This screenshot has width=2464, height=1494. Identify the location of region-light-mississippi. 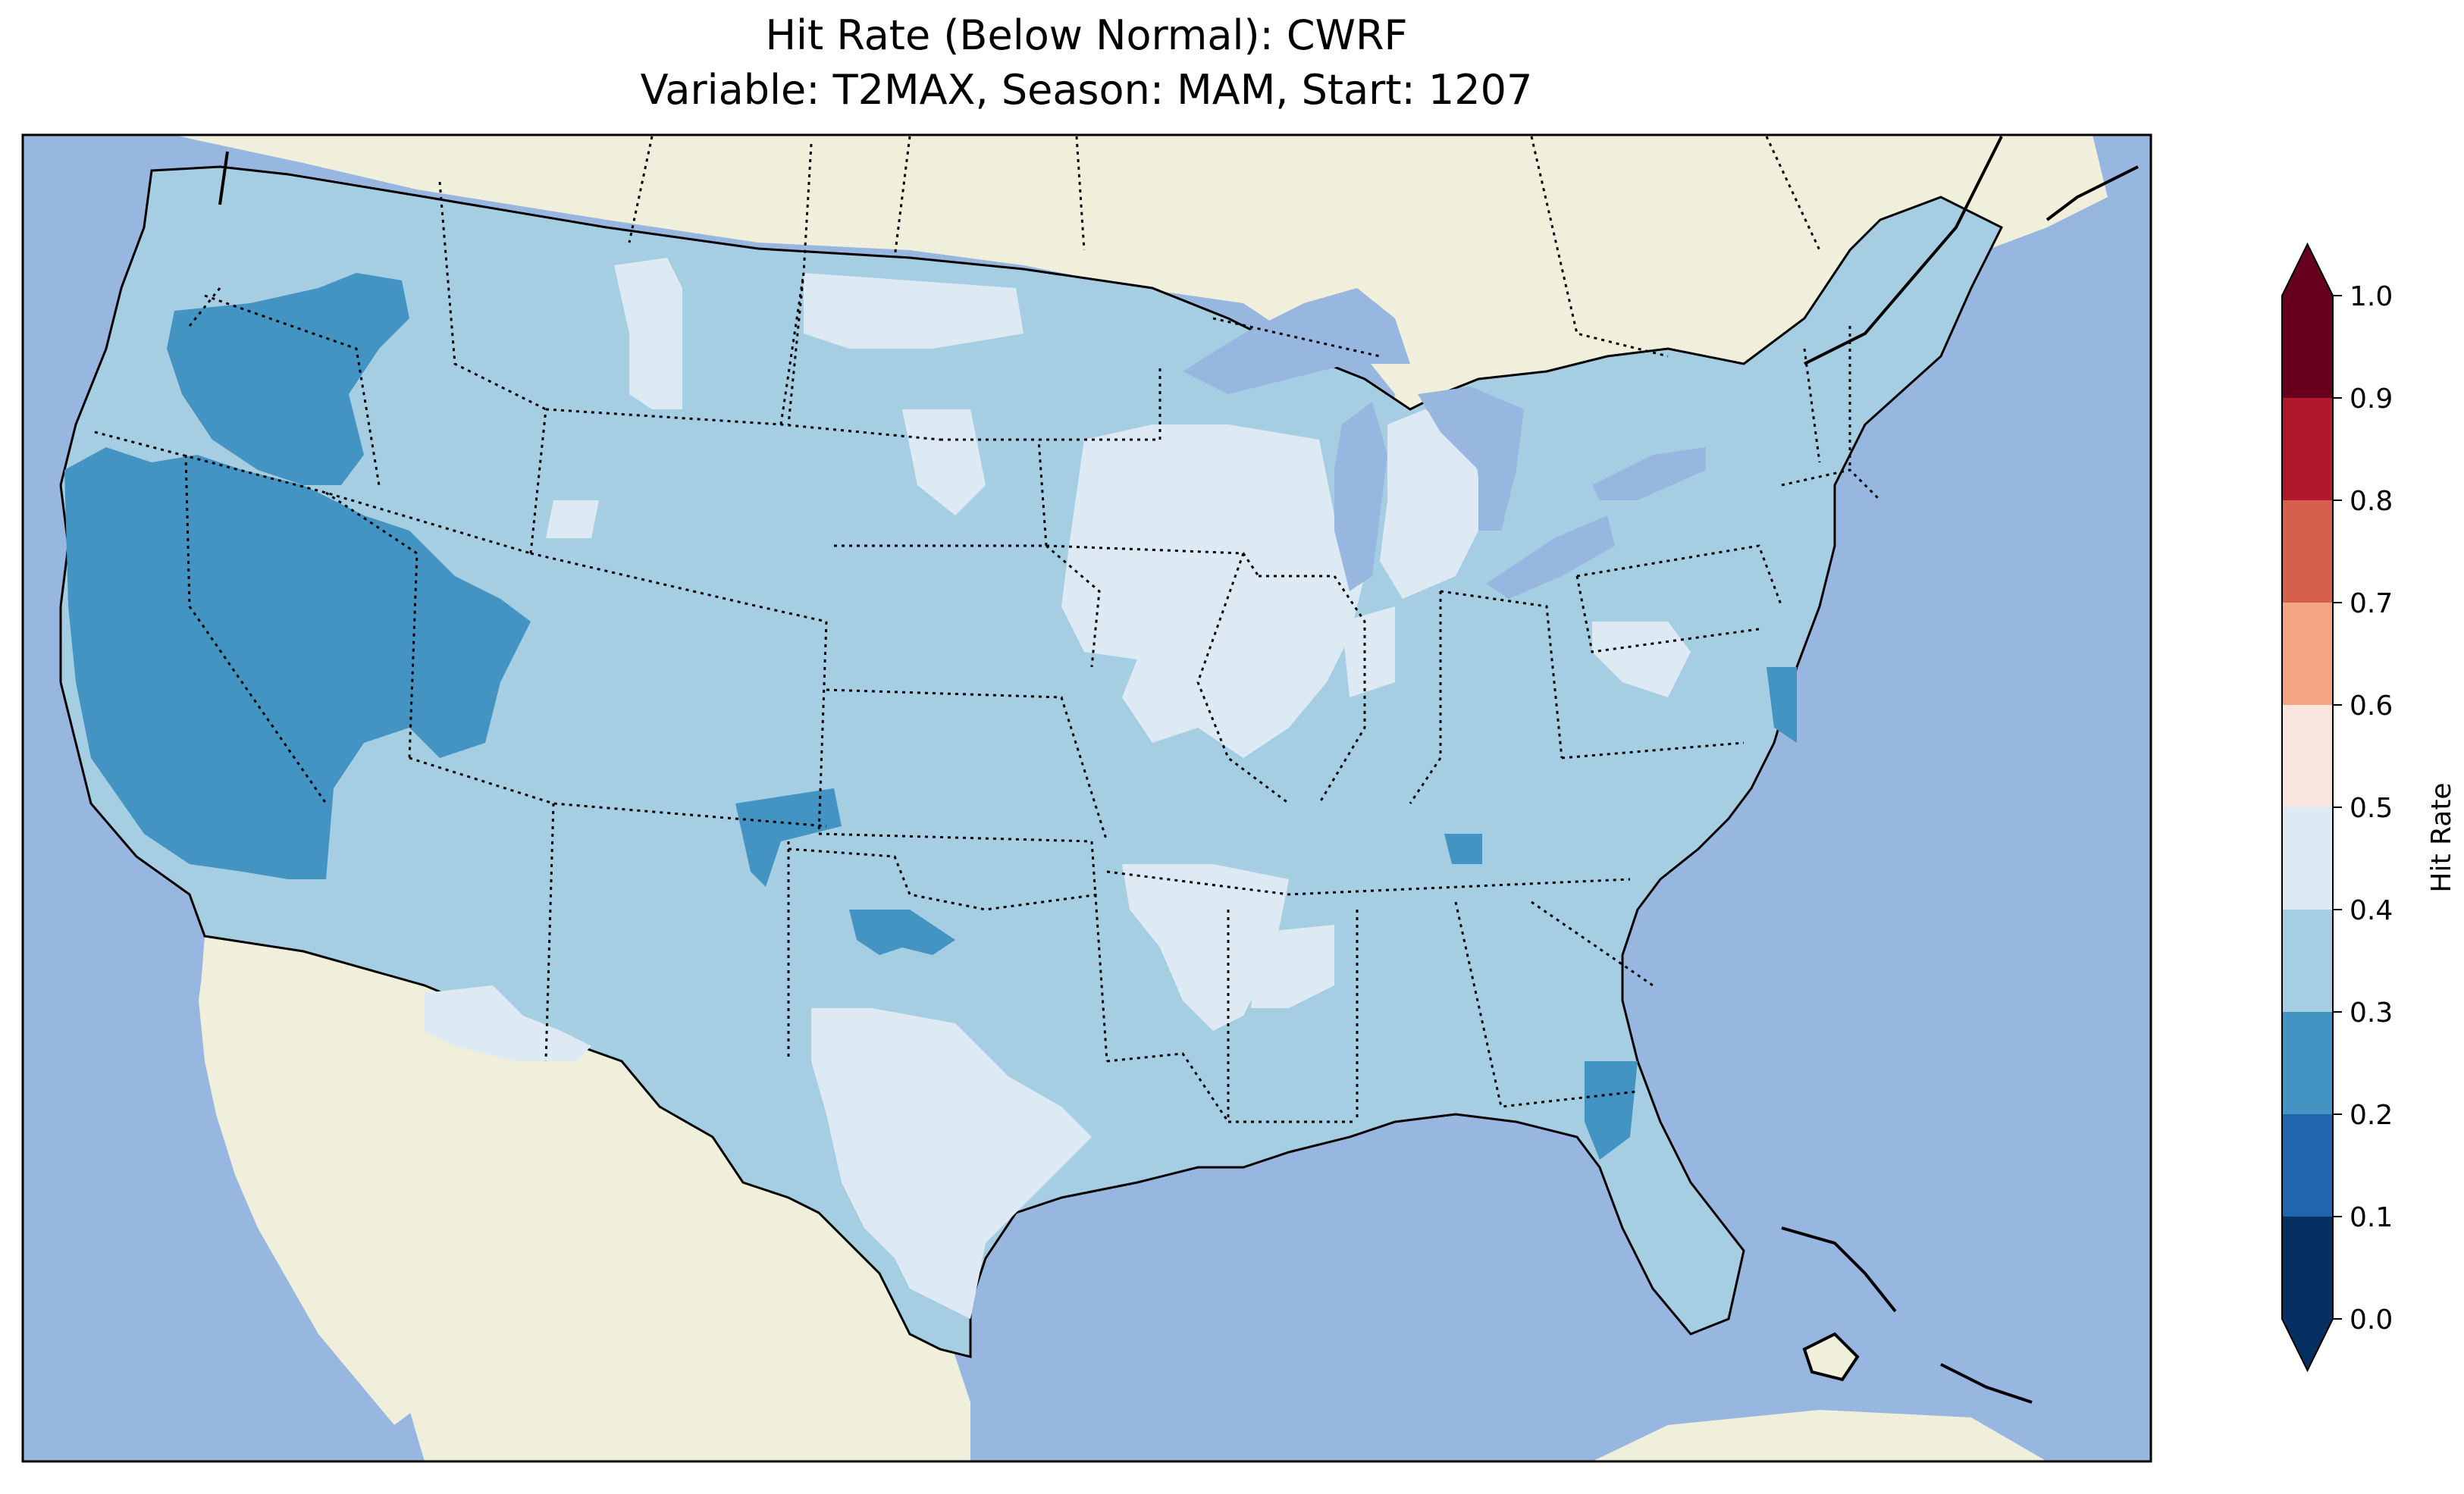
(1292, 966).